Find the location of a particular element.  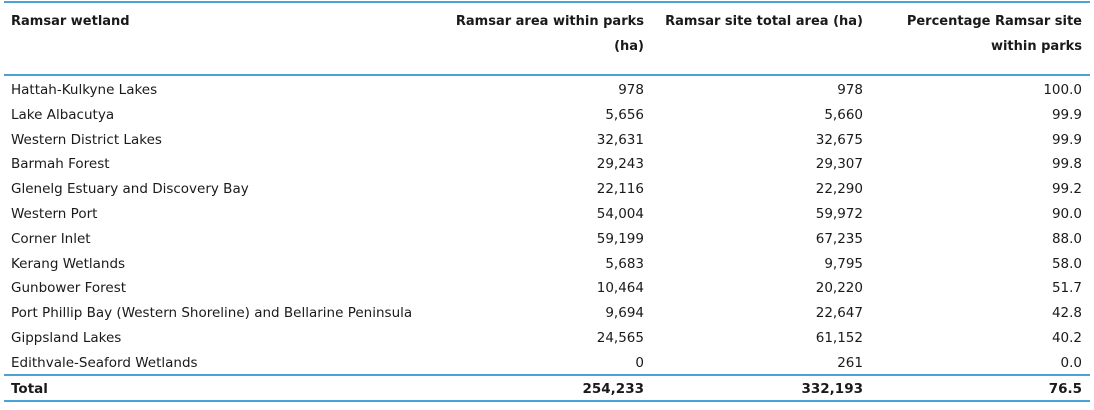

wetland-name: Edithvale-Seaford Wetlands is located at coordinates (104, 362).